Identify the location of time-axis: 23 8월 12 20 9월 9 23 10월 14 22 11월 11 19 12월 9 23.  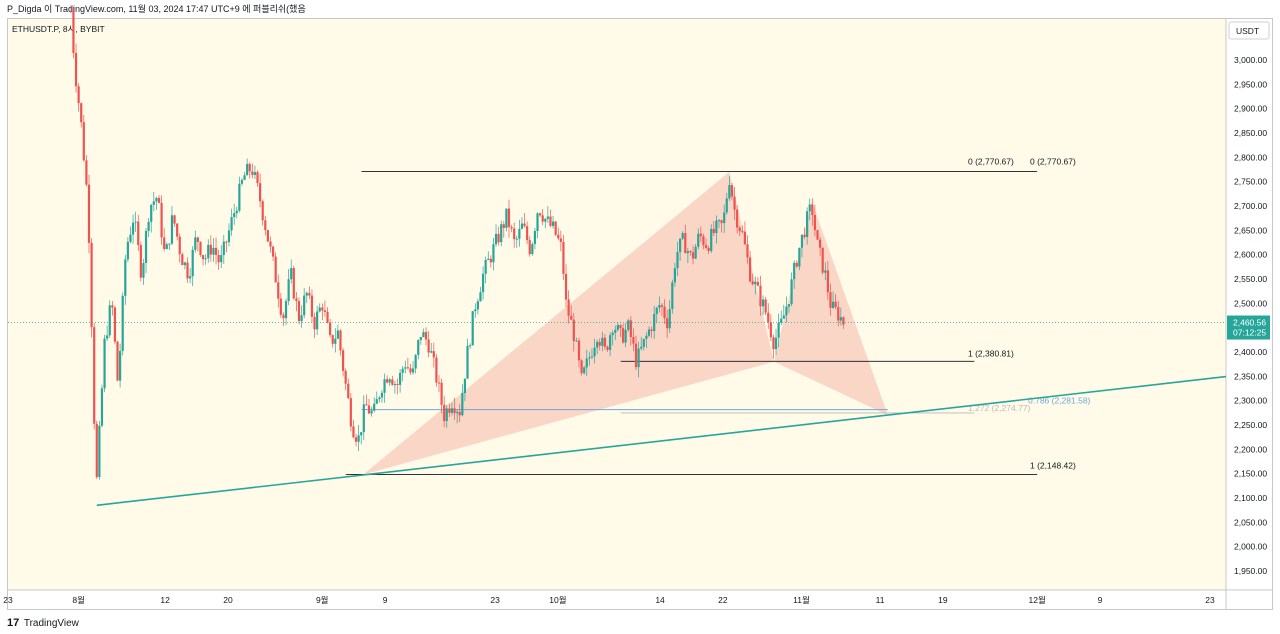
(609, 600).